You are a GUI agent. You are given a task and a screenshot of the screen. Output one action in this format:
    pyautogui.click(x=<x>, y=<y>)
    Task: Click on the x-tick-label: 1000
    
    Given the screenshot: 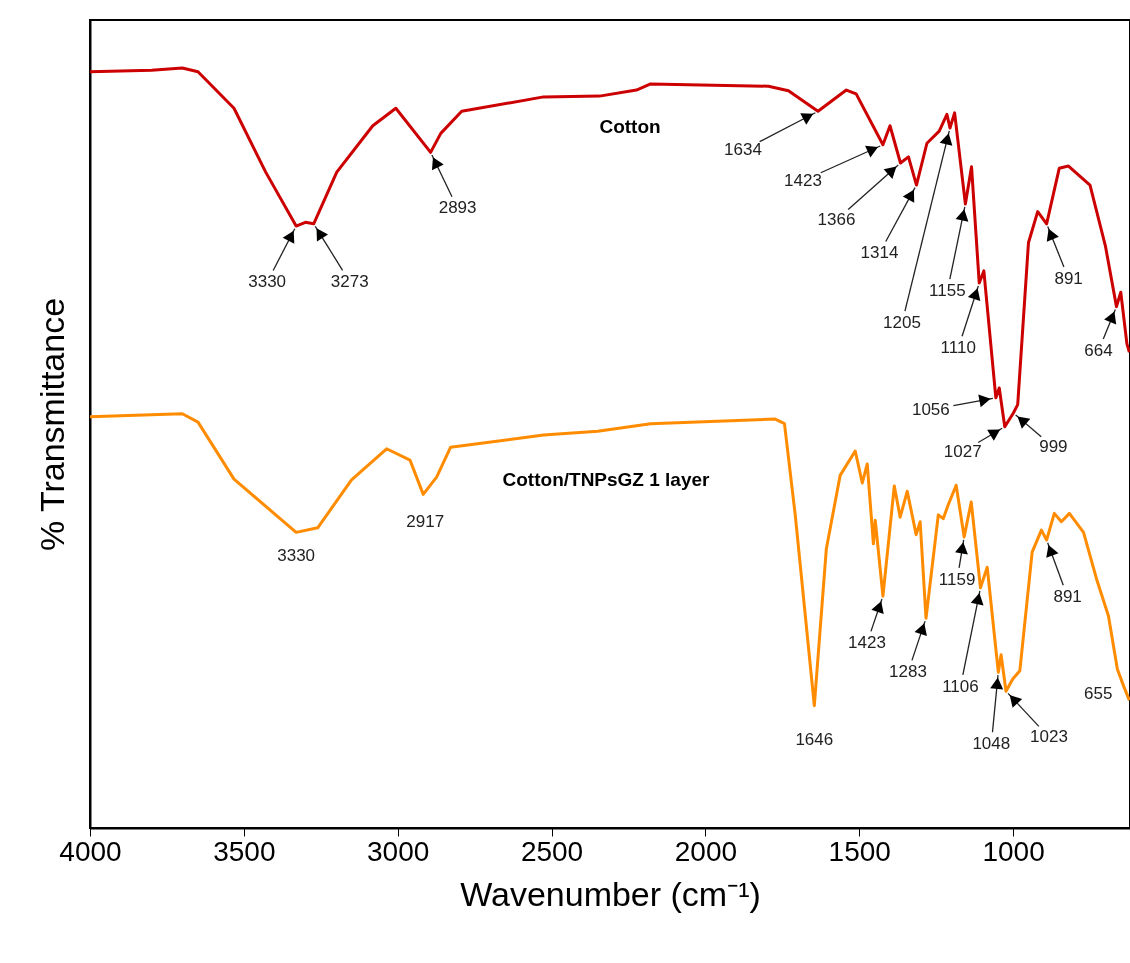 What is the action you would take?
    pyautogui.click(x=1013, y=851)
    